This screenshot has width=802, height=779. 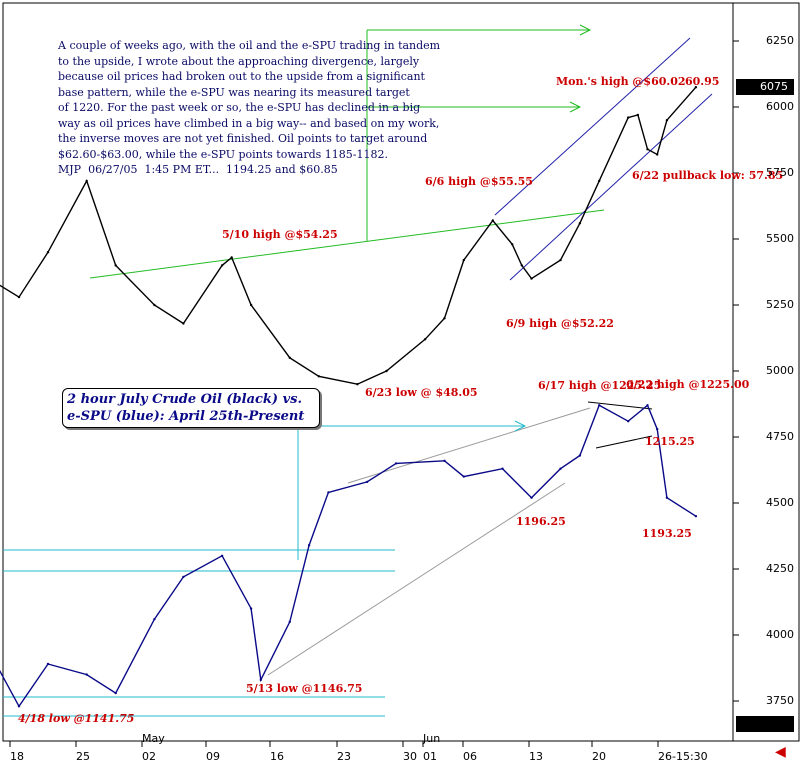 I want to click on month-label: May, so click(x=153, y=738).